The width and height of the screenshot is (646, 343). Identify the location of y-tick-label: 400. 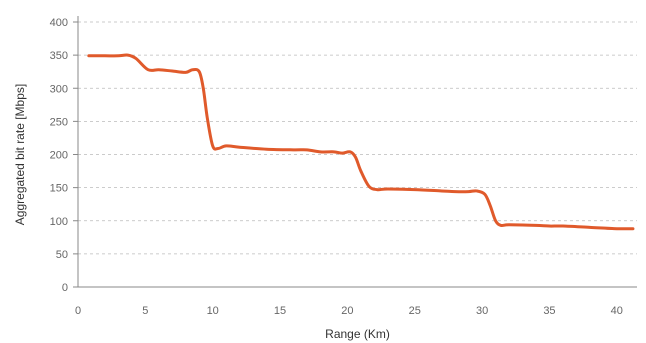
(59, 23).